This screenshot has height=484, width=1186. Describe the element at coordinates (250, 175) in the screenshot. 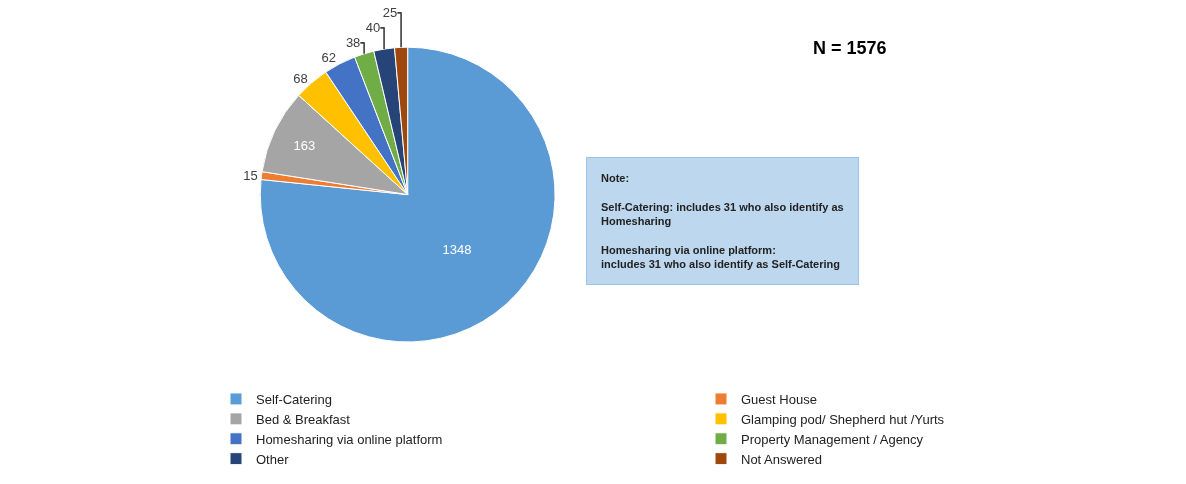

I see `data-label: 15` at that location.